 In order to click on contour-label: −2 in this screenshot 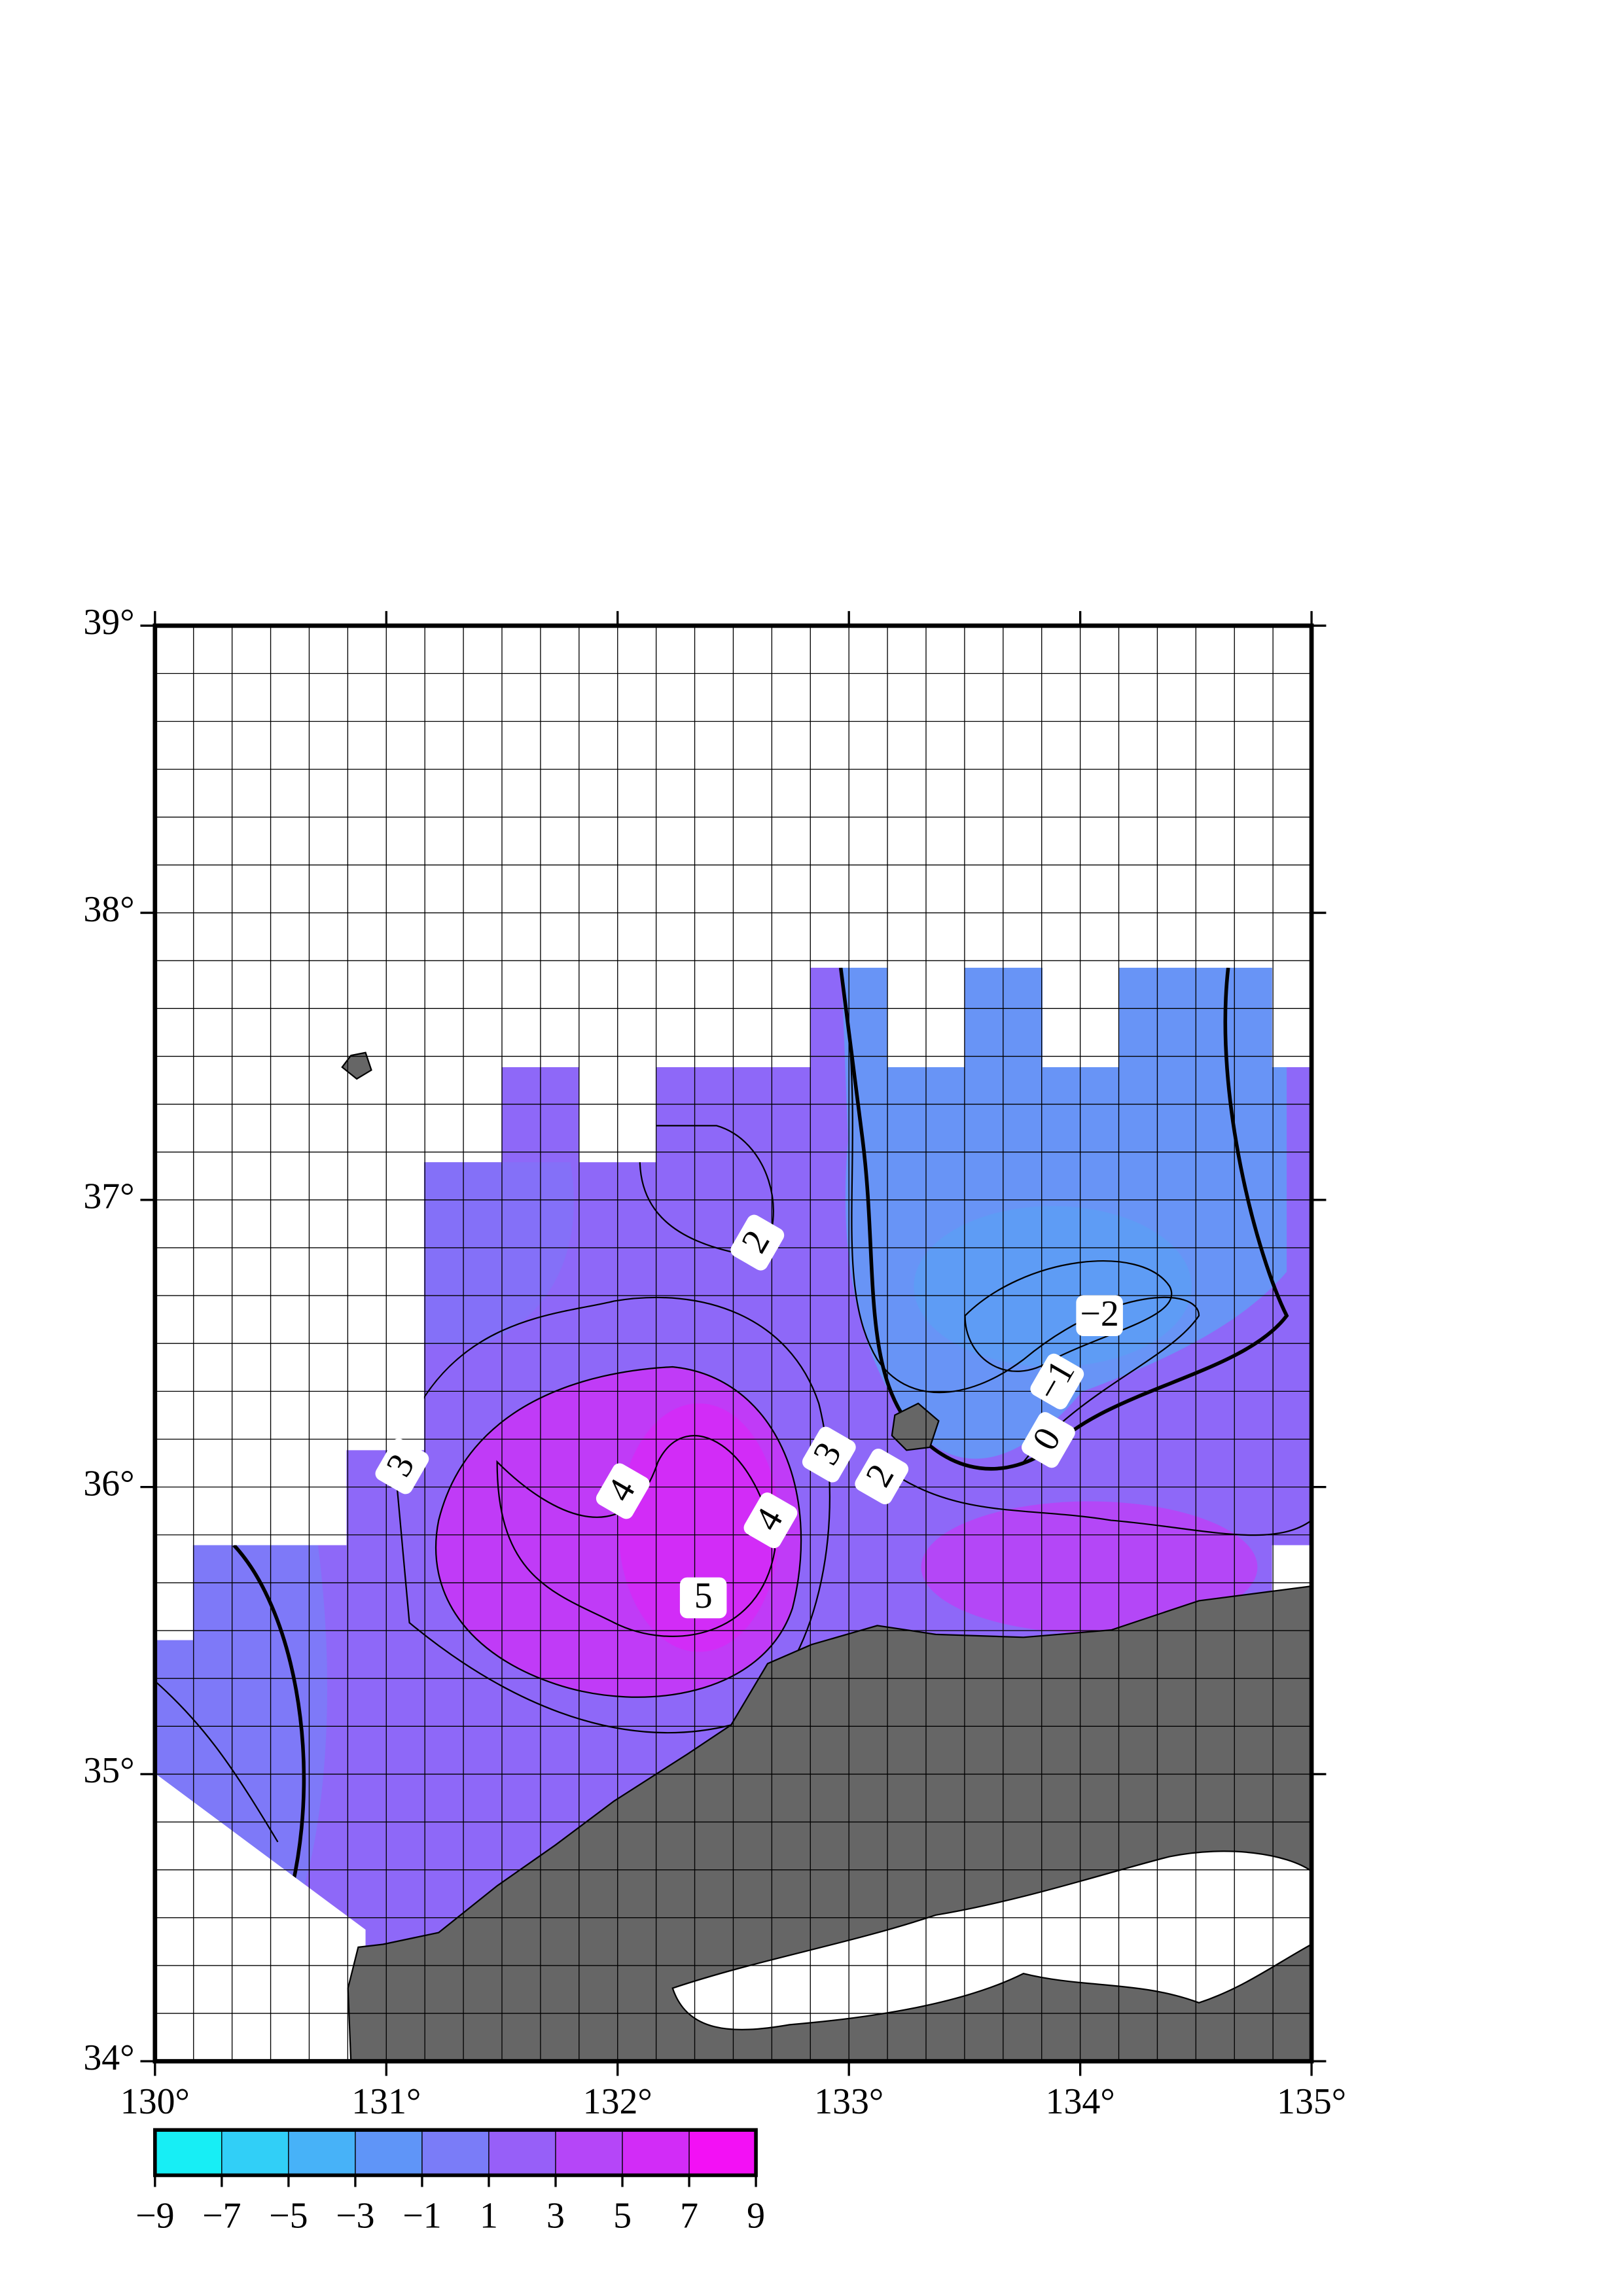, I will do `click(1099, 1315)`.